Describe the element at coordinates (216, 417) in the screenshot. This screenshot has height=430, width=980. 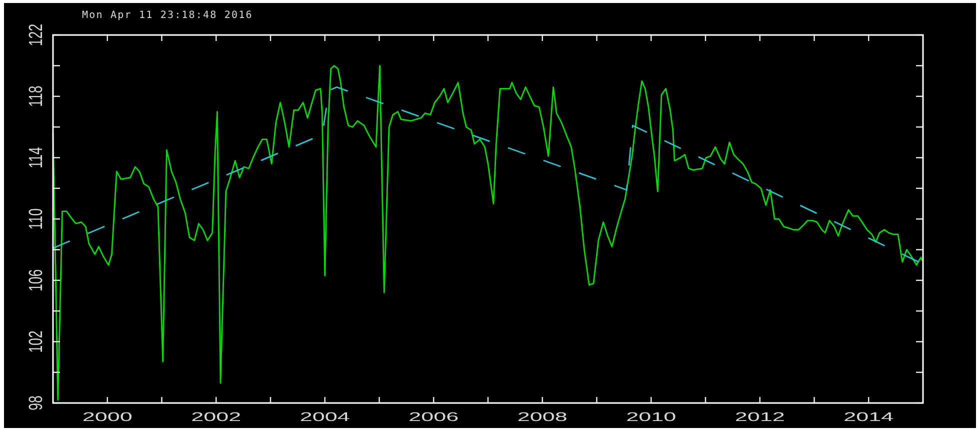
I see `x-tick-label: 2002` at that location.